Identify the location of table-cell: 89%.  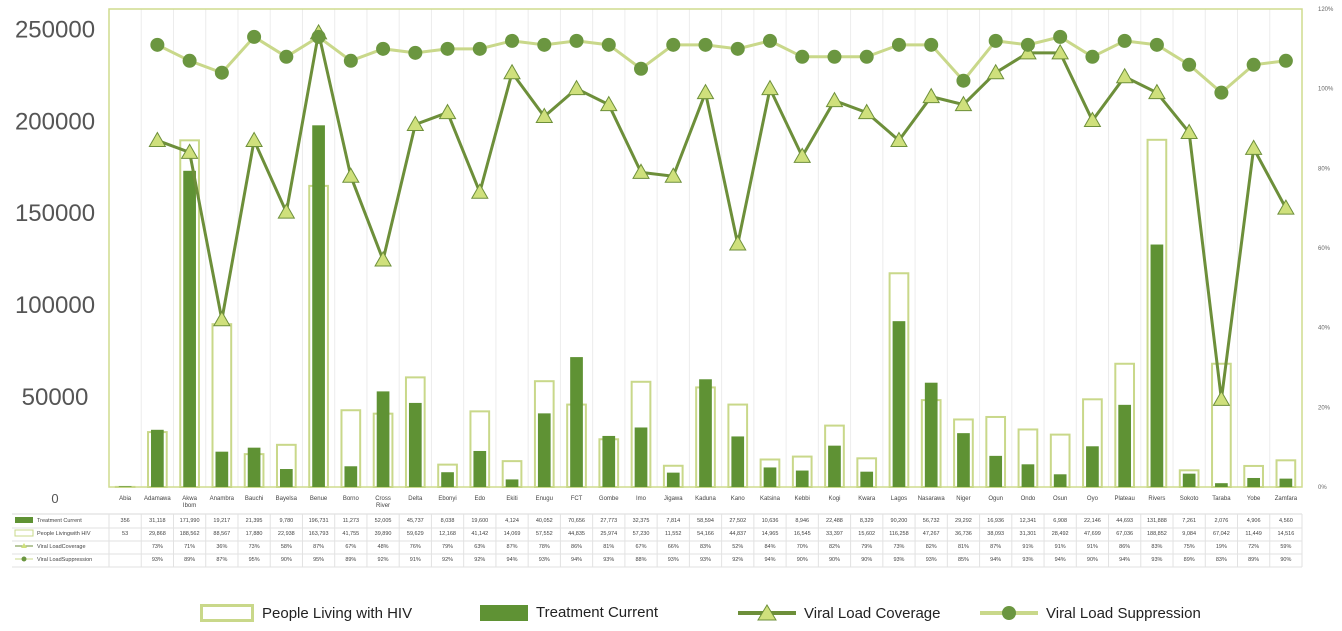
(189, 560).